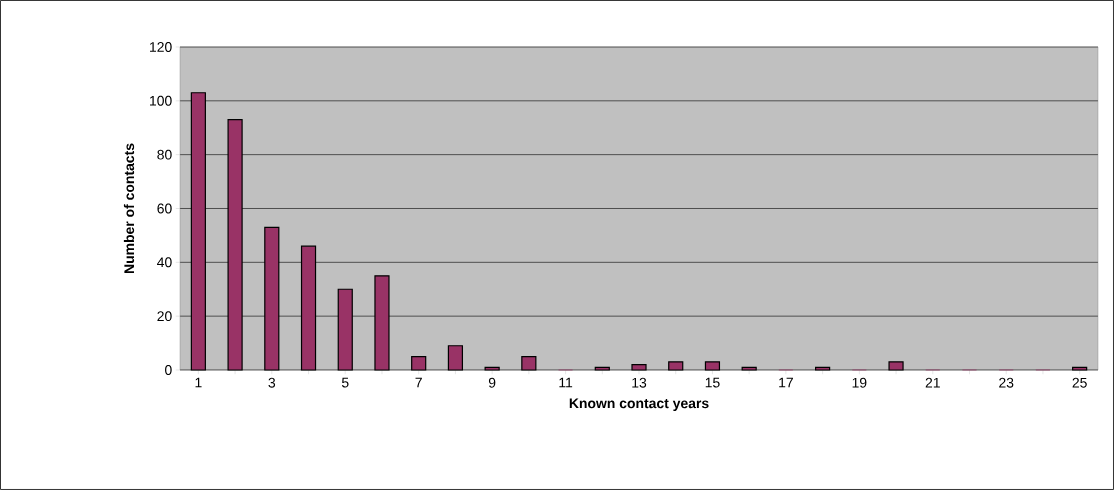 This screenshot has width=1114, height=490. What do you see at coordinates (712, 382) in the screenshot?
I see `x-tick-label: 15` at bounding box center [712, 382].